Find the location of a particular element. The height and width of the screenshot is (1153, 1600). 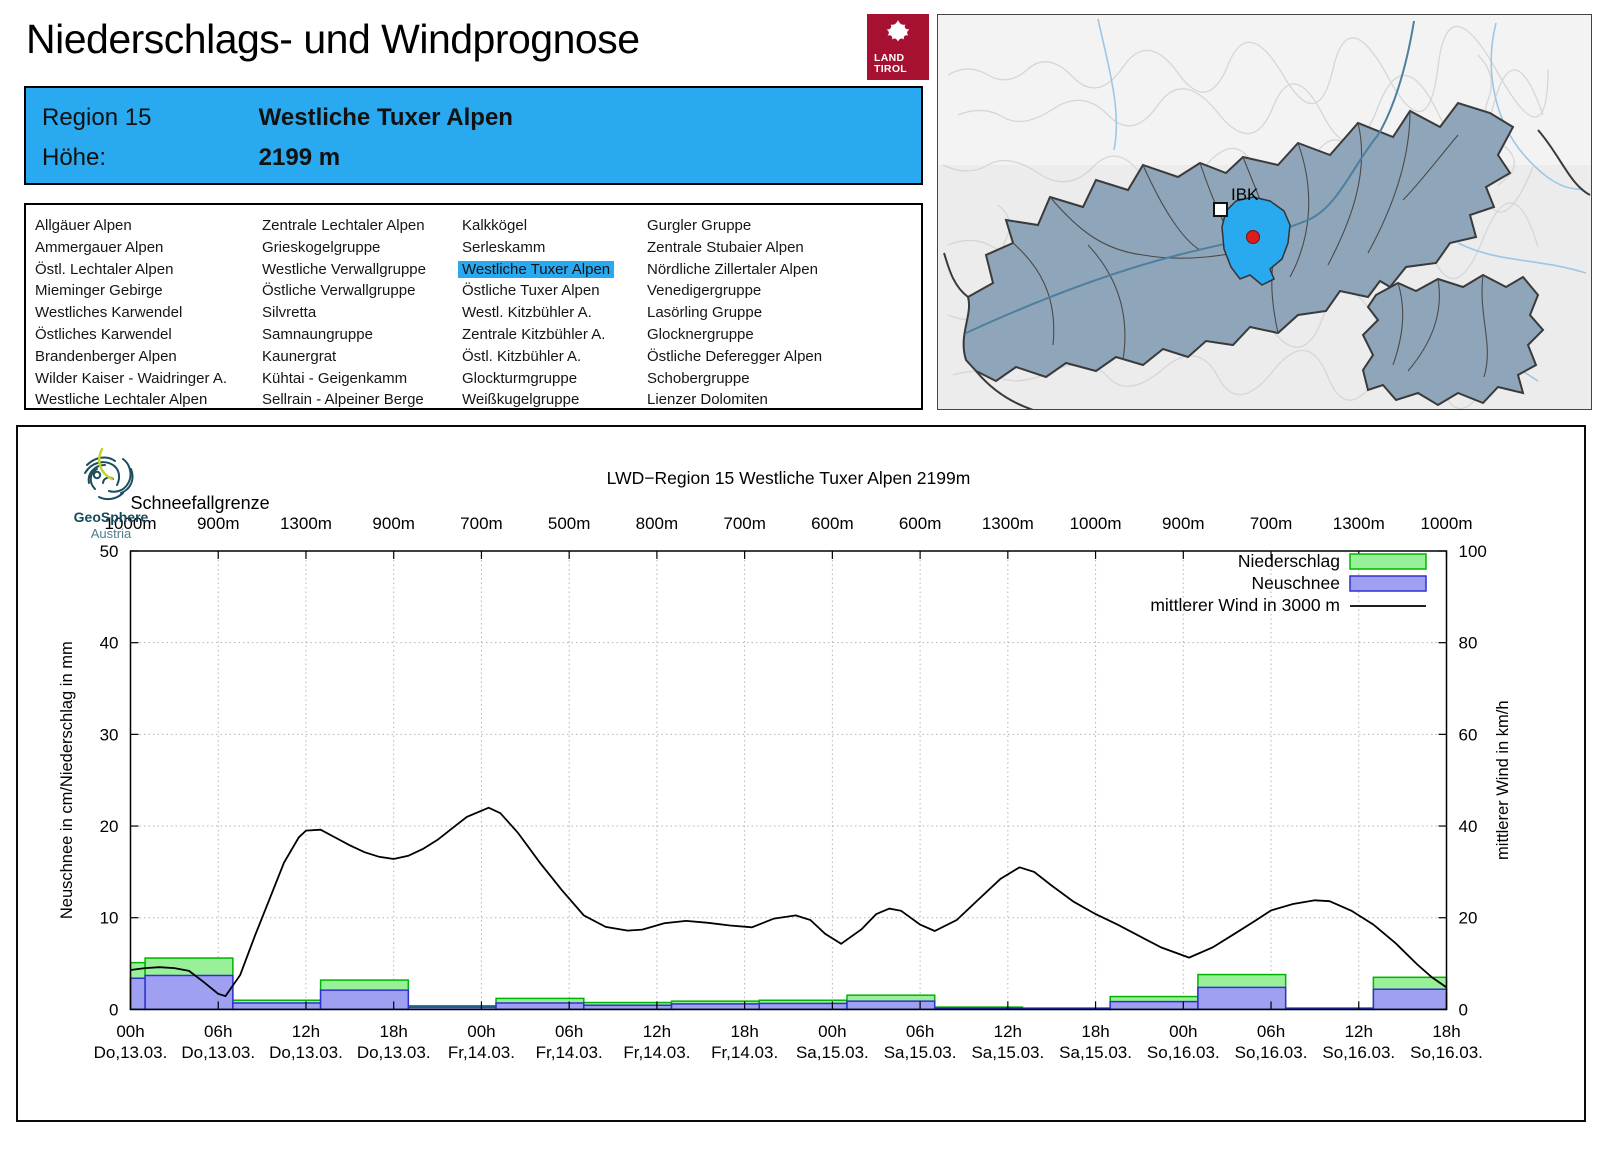

y-axis-right-label: 60 is located at coordinates (1468, 734).